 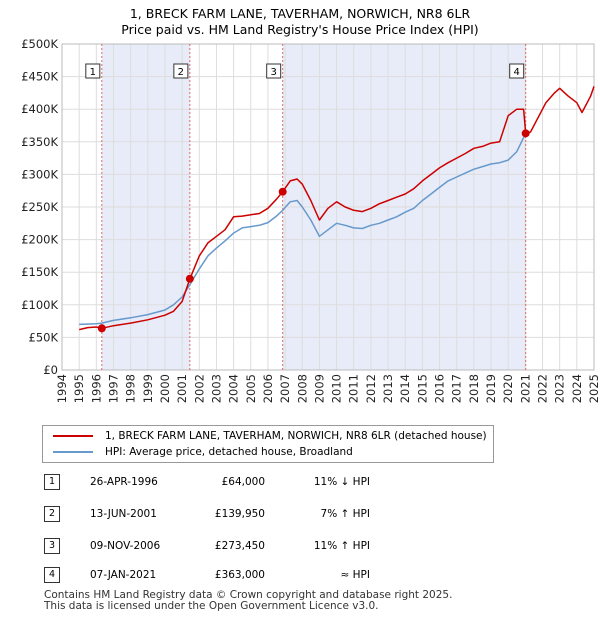 What do you see at coordinates (234, 388) in the screenshot?
I see `x-tick-label: 2004` at bounding box center [234, 388].